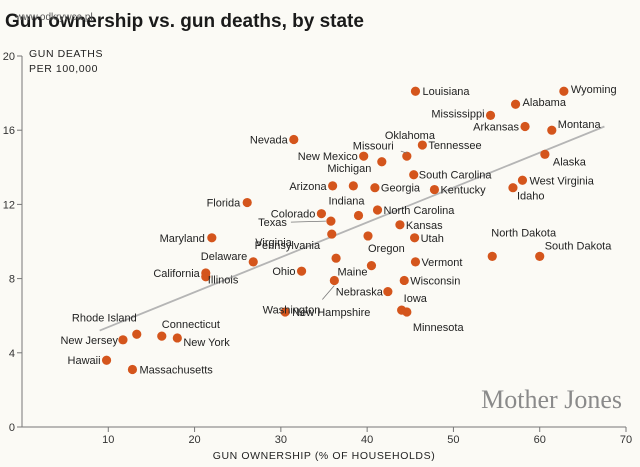 Image resolution: width=640 pixels, height=467 pixels. What do you see at coordinates (386, 249) in the screenshot?
I see `point-label: Oregon` at bounding box center [386, 249].